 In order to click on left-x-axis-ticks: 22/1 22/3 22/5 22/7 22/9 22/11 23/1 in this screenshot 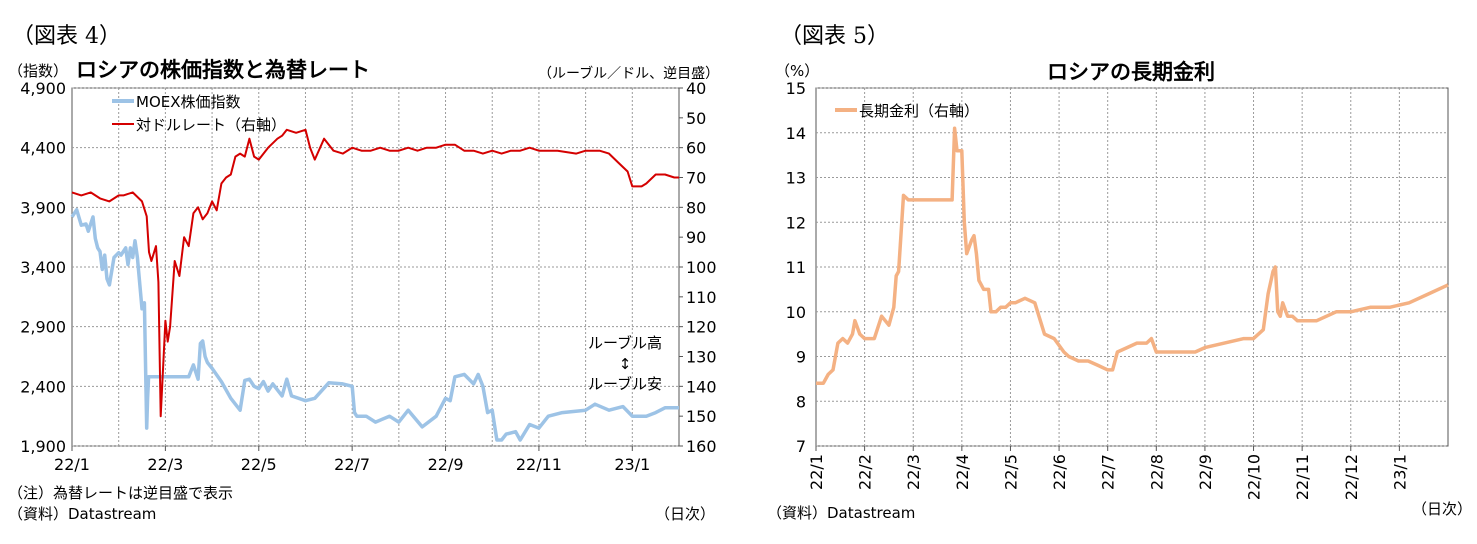, I will do `click(352, 460)`.